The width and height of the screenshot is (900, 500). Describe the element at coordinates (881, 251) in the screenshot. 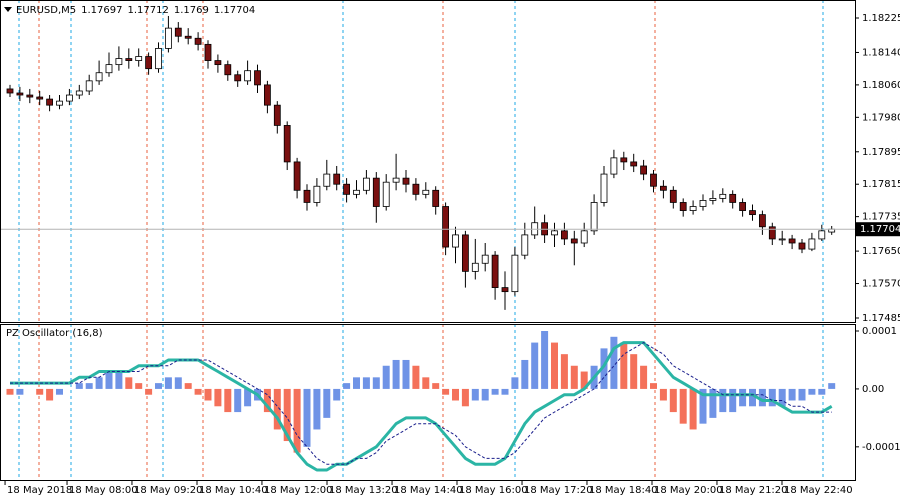

I see `y-tick-label: 1.17650` at that location.